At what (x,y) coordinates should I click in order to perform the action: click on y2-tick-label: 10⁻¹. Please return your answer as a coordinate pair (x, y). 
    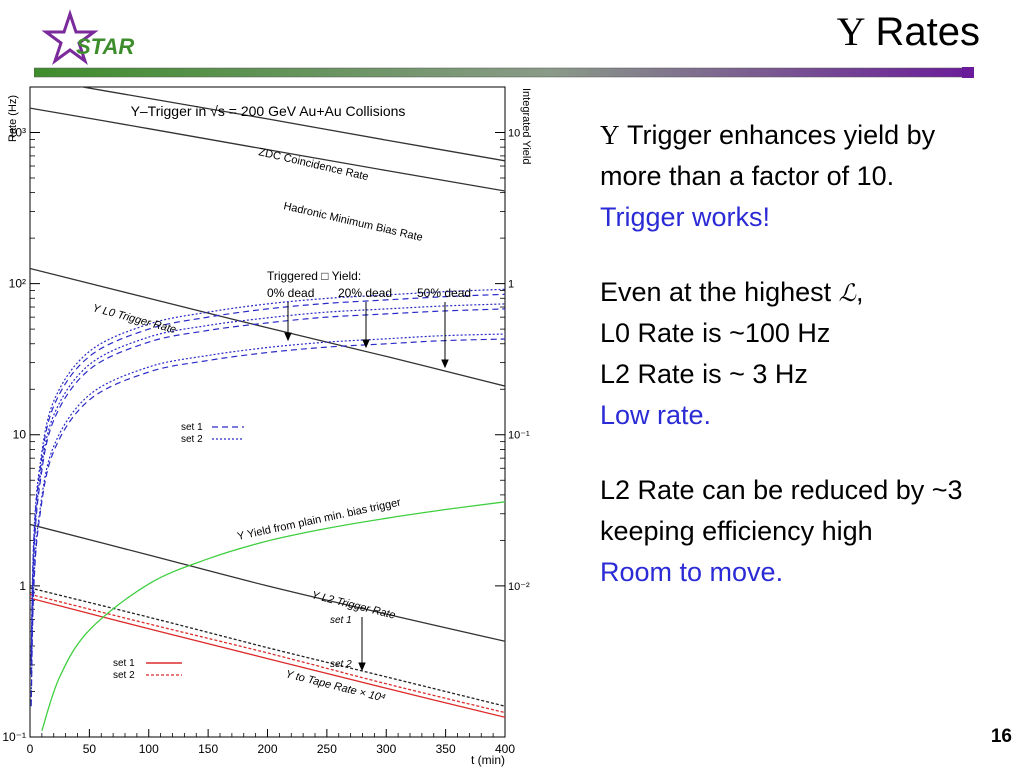
    Looking at the image, I should click on (519, 436).